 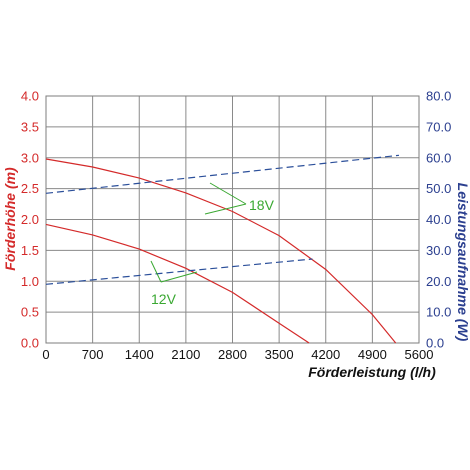 What do you see at coordinates (435, 343) in the screenshot?
I see `y-right-tick-label: 0.0` at bounding box center [435, 343].